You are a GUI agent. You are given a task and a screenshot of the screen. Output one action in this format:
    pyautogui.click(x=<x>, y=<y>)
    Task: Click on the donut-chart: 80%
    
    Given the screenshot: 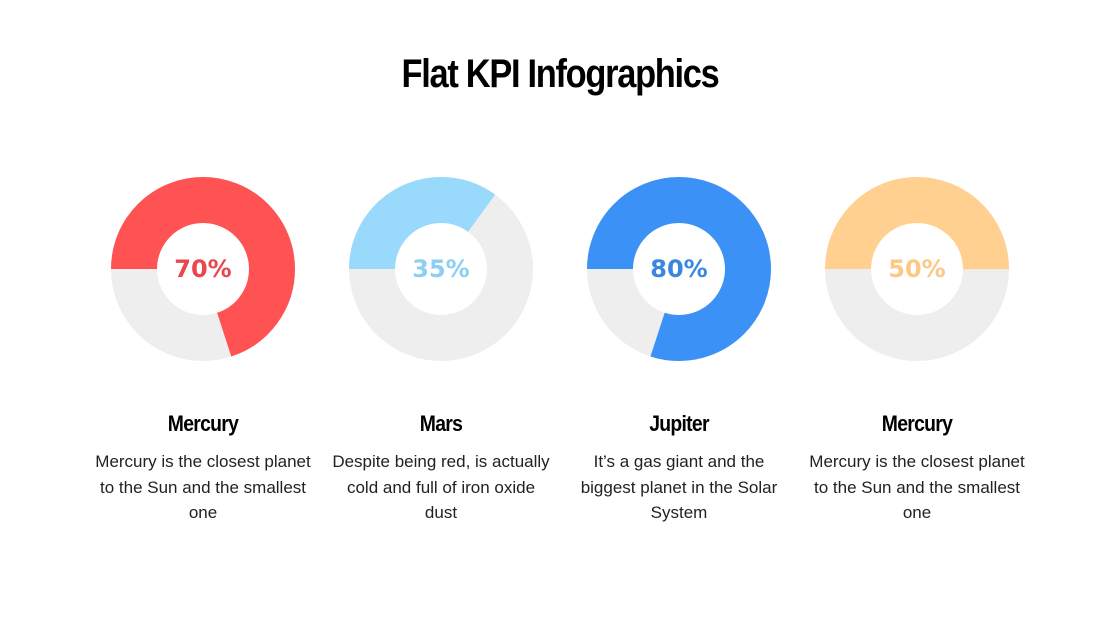 What is the action you would take?
    pyautogui.click(x=679, y=269)
    